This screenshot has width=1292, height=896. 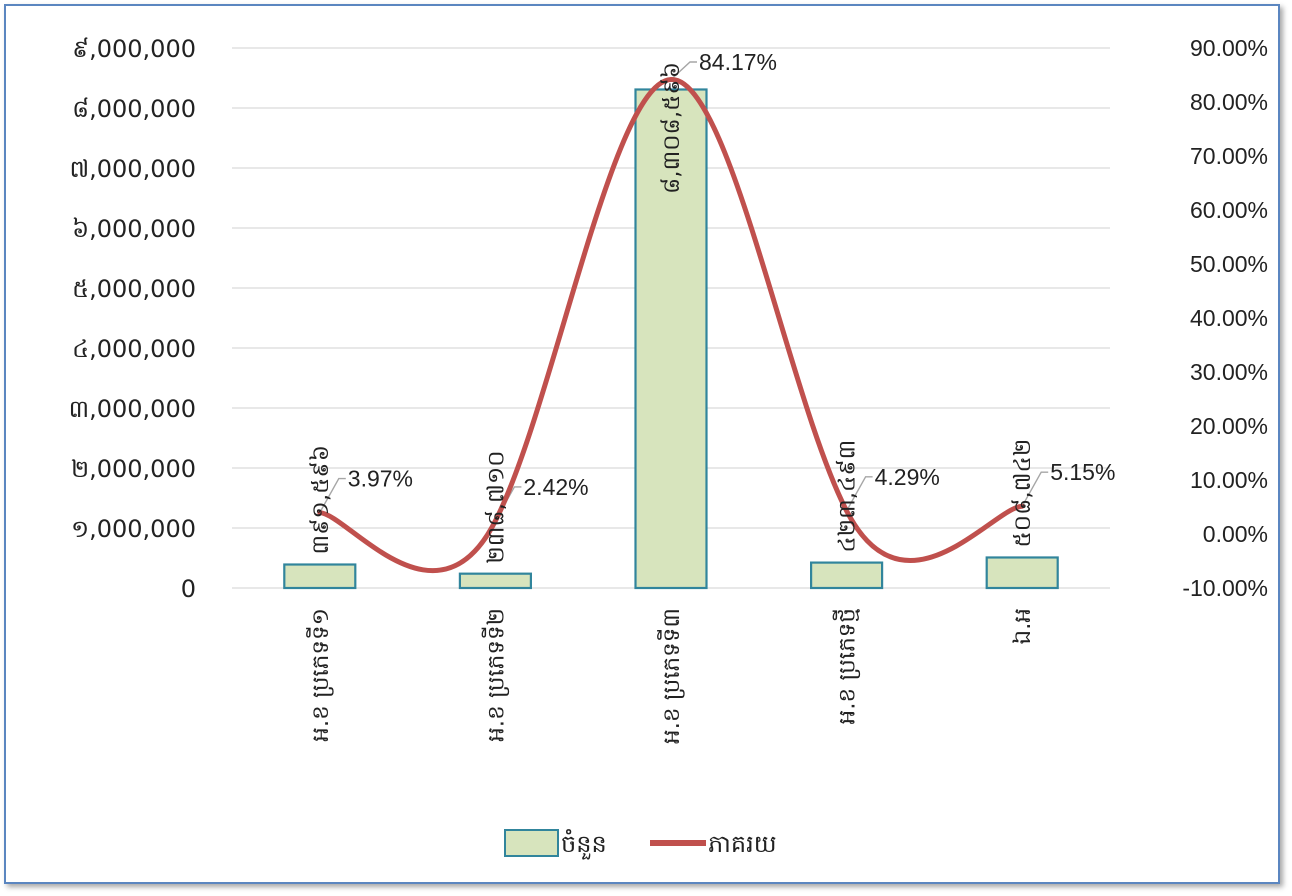 What do you see at coordinates (584, 844) in the screenshot?
I see `legend-label-count: ចំនួន` at bounding box center [584, 844].